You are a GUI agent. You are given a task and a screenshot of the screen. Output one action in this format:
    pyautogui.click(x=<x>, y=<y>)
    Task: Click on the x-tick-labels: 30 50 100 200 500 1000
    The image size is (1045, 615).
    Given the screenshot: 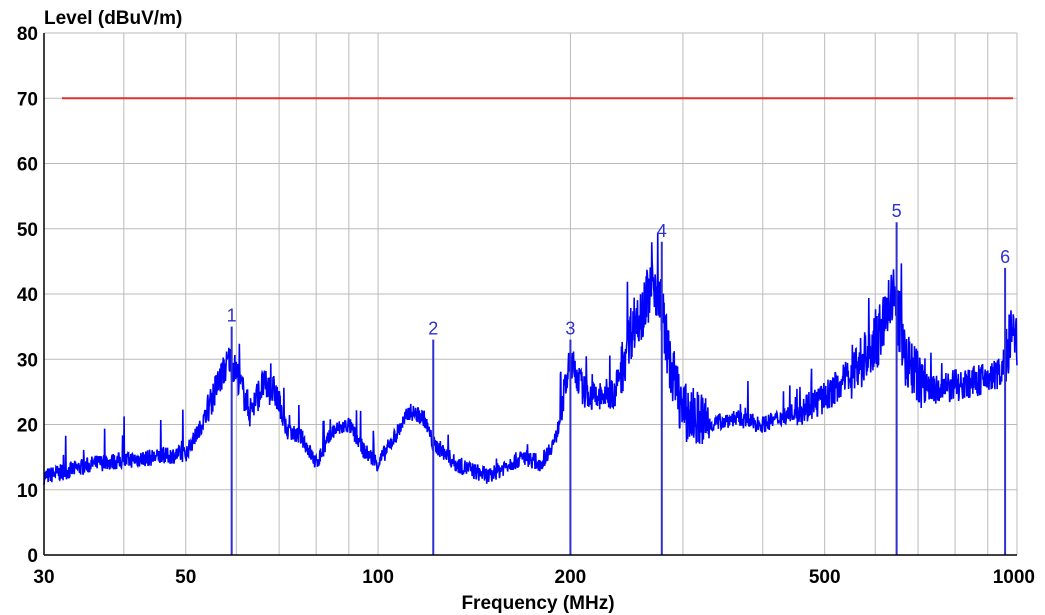 What is the action you would take?
    pyautogui.click(x=534, y=577)
    